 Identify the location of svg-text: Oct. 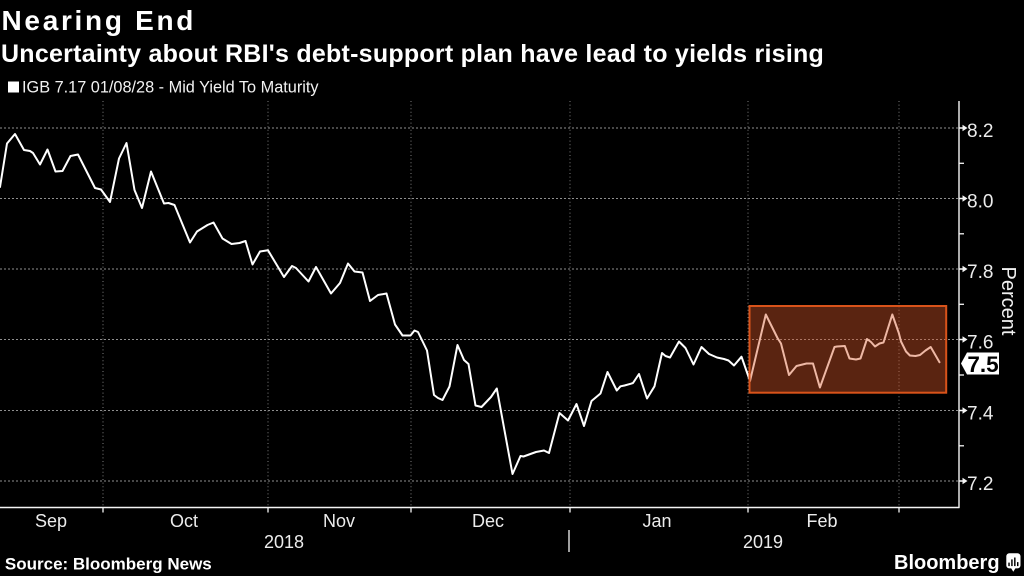
(184, 521).